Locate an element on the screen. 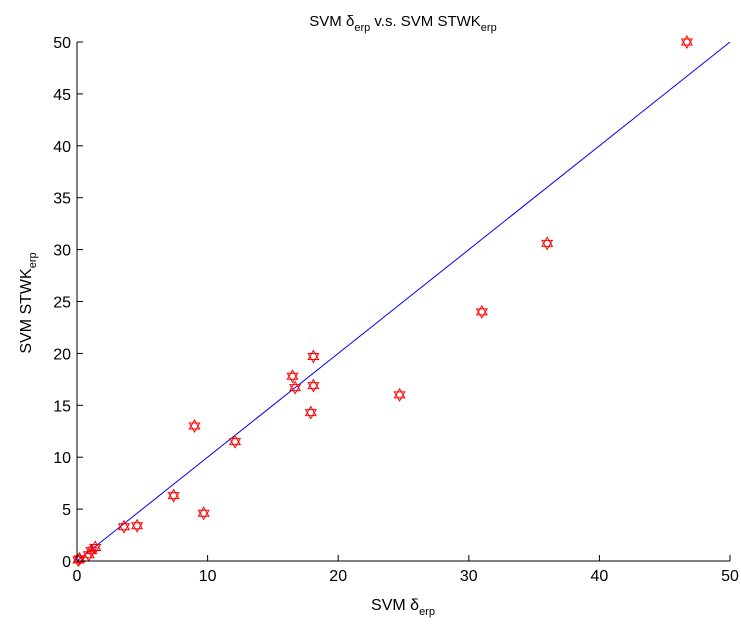 Image resolution: width=741 pixels, height=625 pixels. y-tick-label: 20 is located at coordinates (62, 354).